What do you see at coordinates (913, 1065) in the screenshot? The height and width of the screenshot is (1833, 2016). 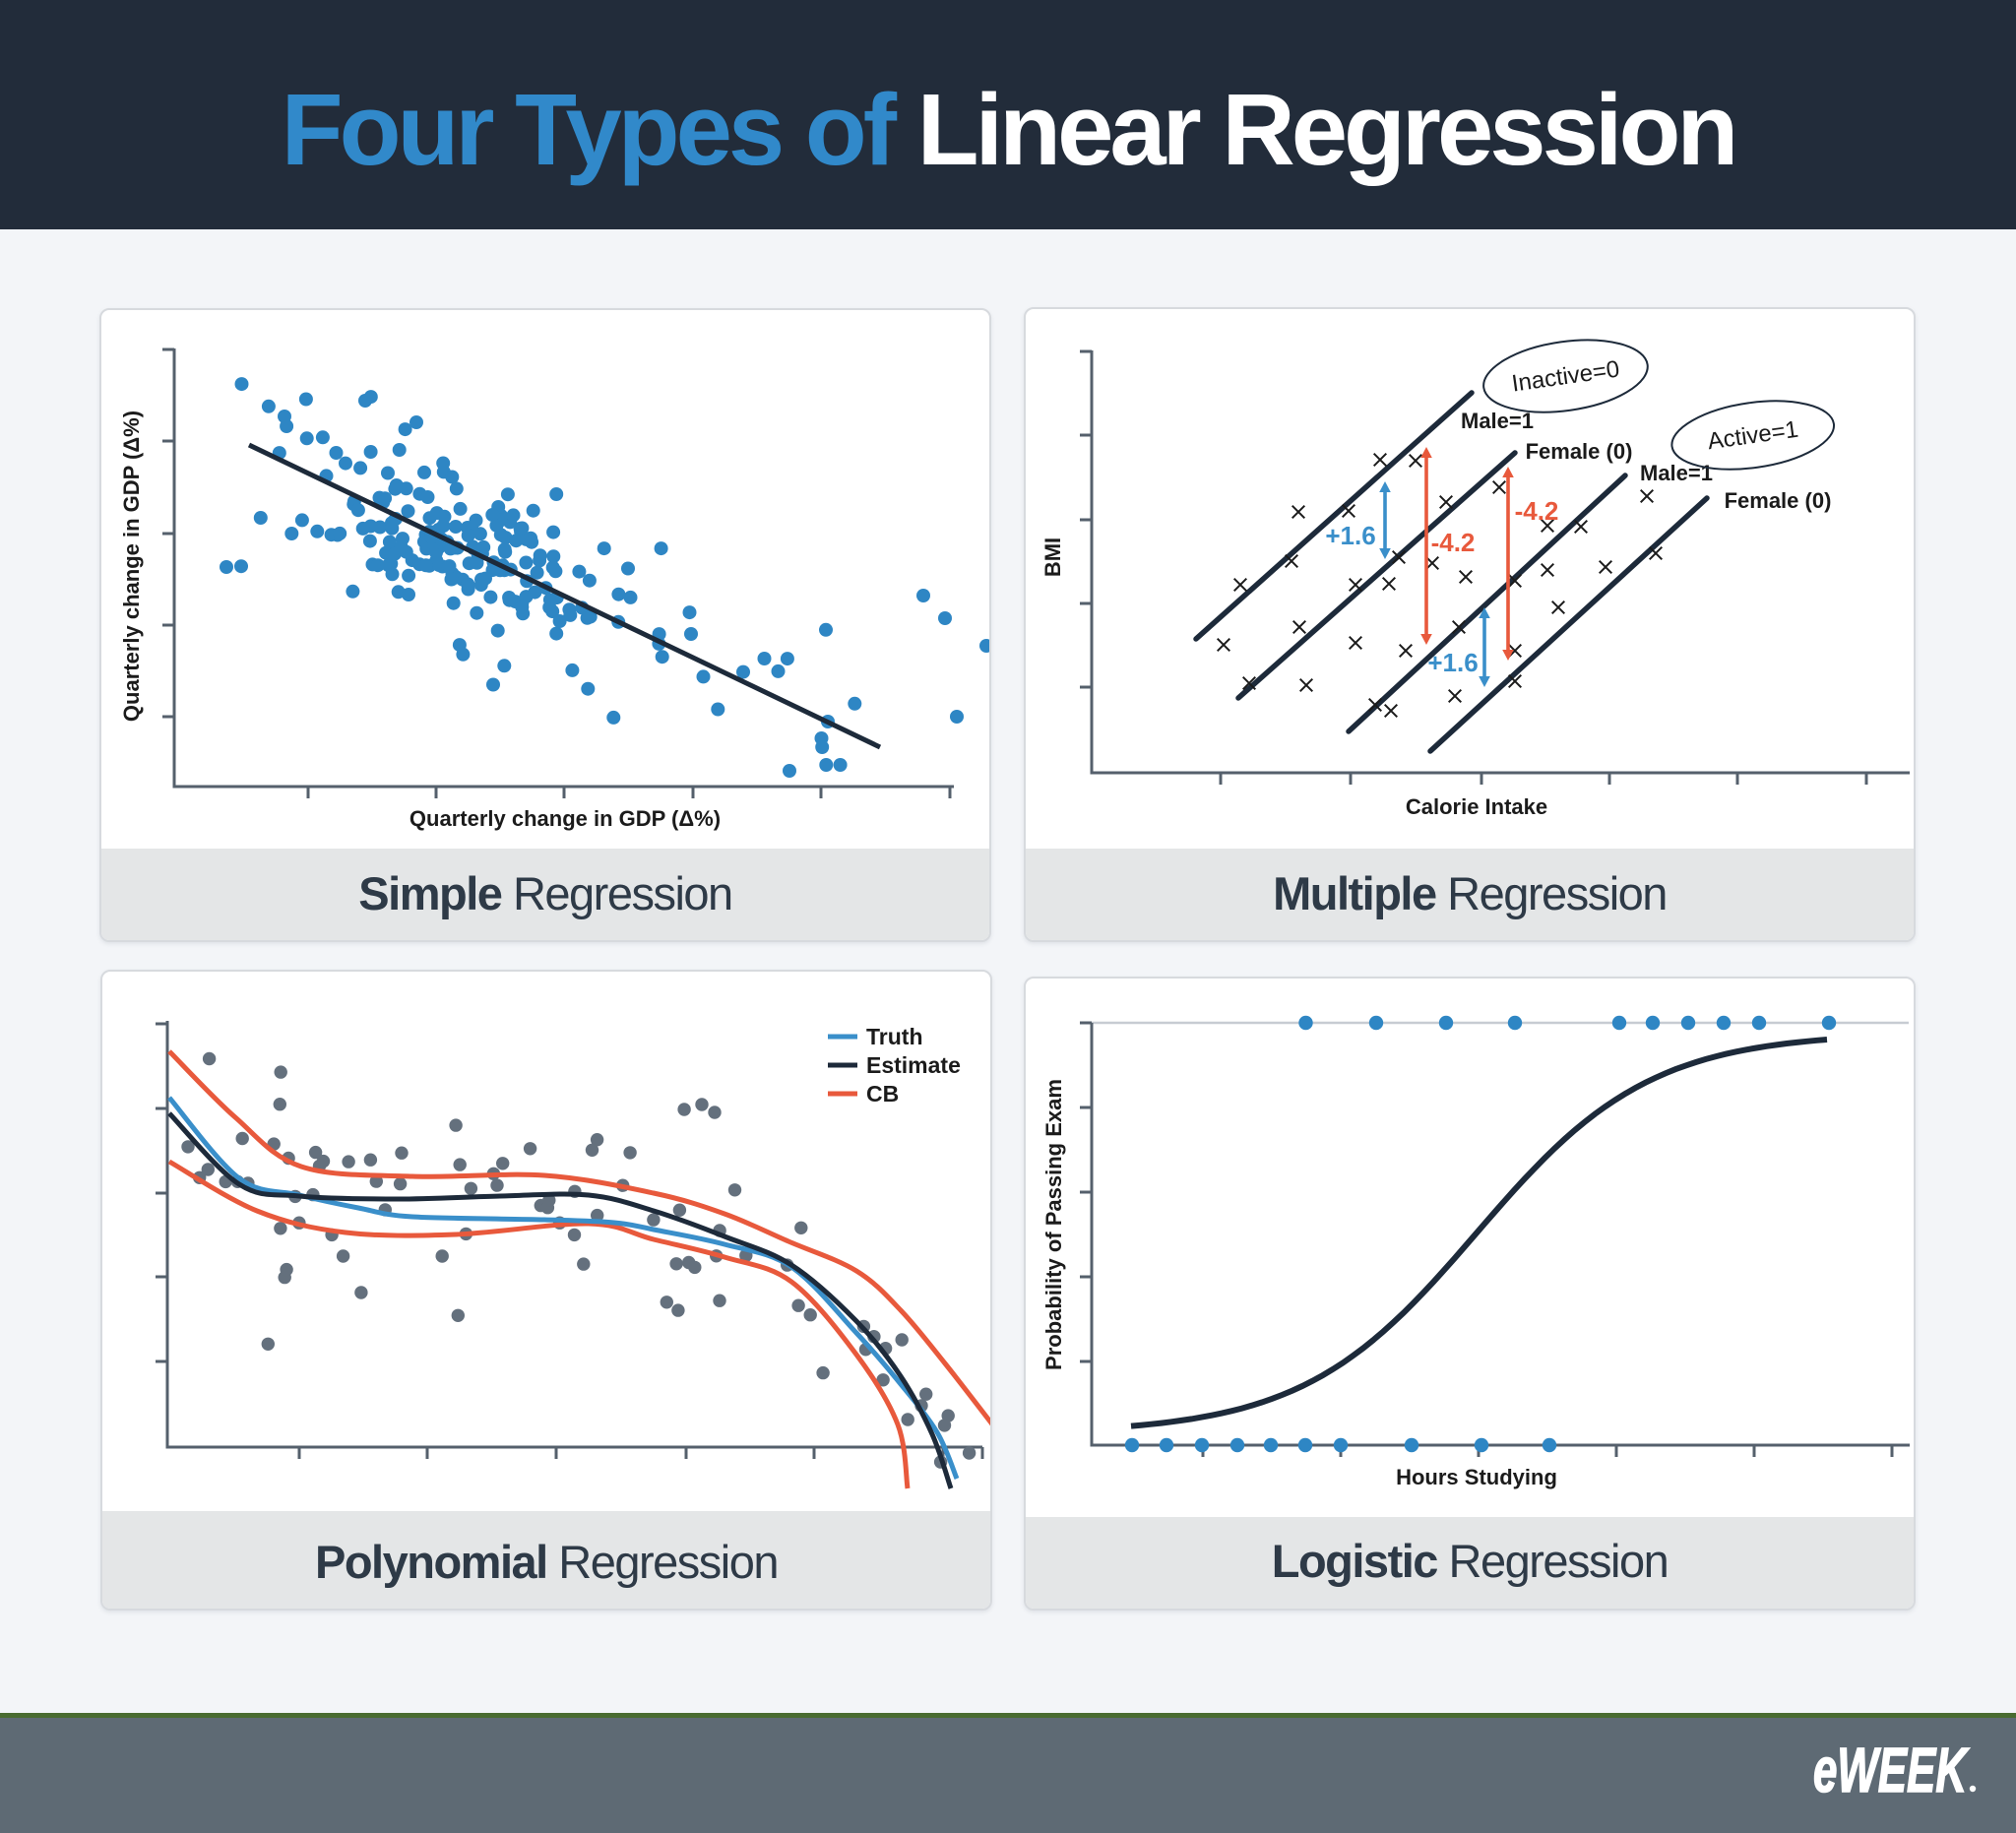 I see `svg-text: Estimate` at bounding box center [913, 1065].